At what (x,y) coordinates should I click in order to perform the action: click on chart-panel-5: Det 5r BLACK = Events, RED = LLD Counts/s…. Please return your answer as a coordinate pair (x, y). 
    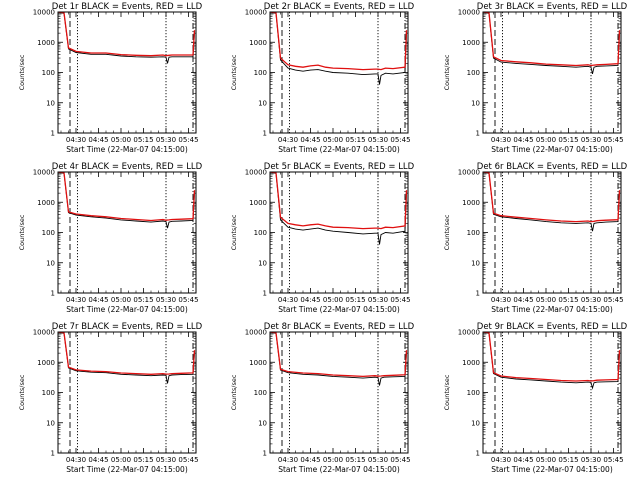
    Looking at the image, I should click on (322, 238).